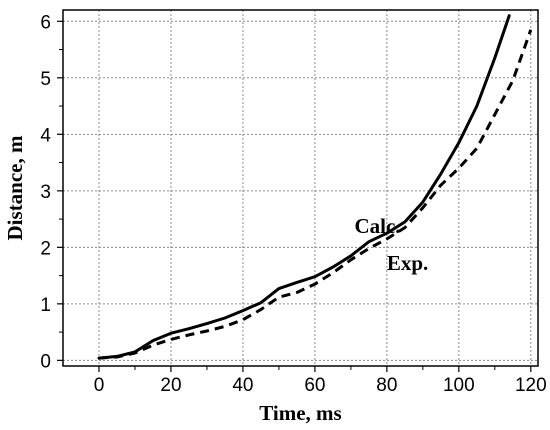 Image resolution: width=550 pixels, height=430 pixels. I want to click on y-tick-label: 0, so click(45, 361).